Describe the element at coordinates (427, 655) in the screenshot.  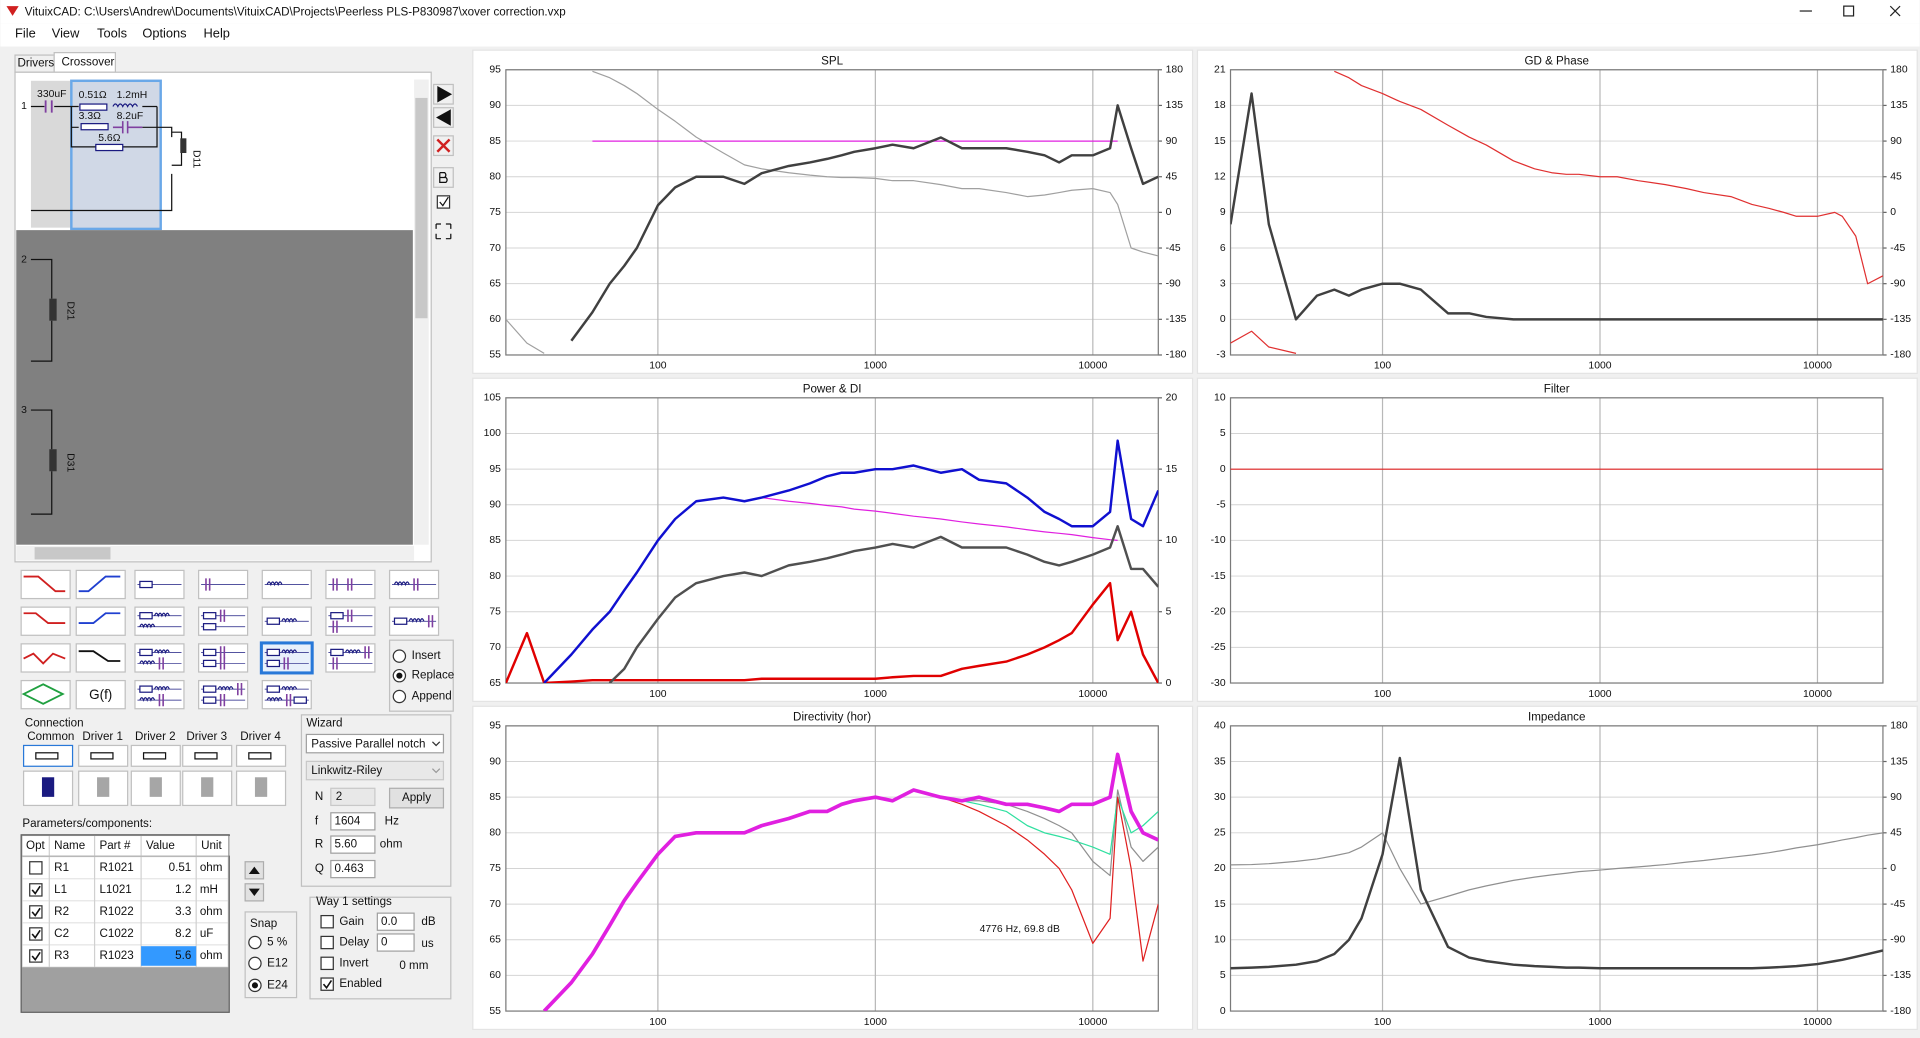
I see `mode-label: Insert` at that location.